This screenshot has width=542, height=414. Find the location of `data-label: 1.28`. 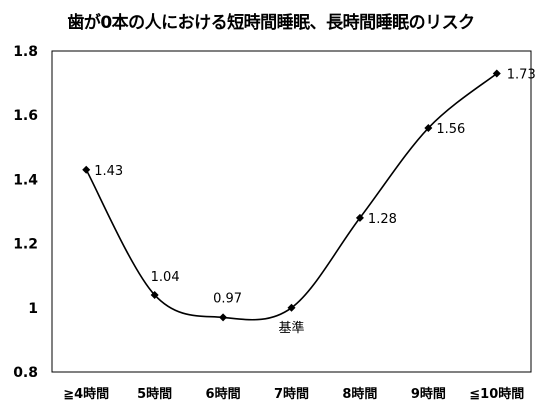

data-label: 1.28 is located at coordinates (382, 219).